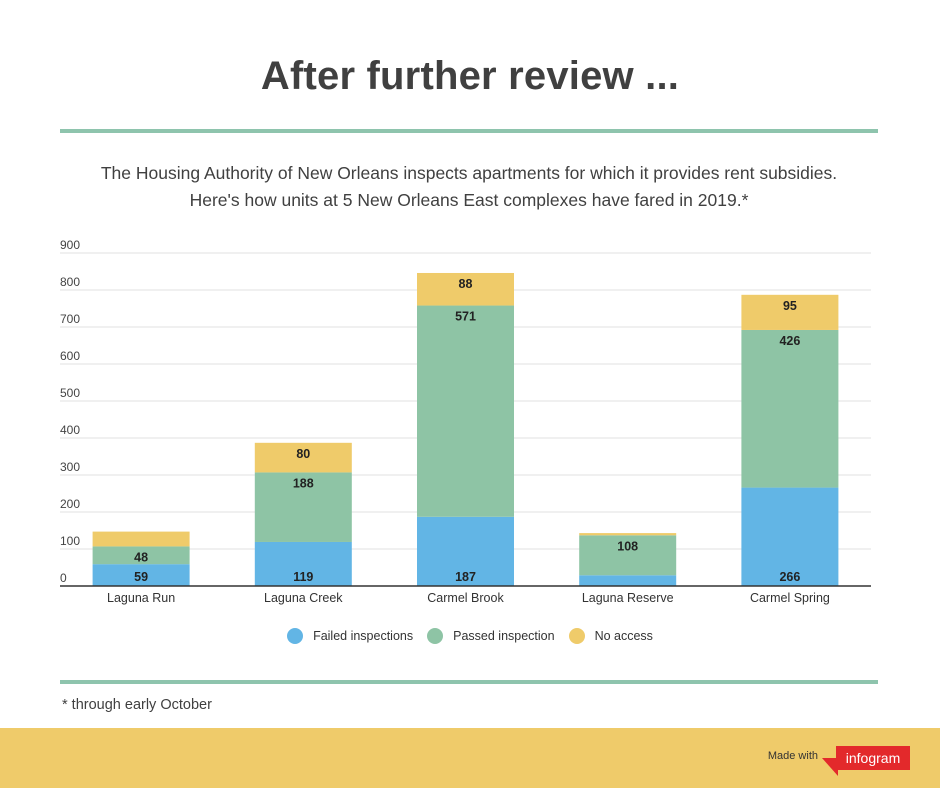 The height and width of the screenshot is (788, 940). What do you see at coordinates (70, 541) in the screenshot?
I see `y-tick-label: 100` at bounding box center [70, 541].